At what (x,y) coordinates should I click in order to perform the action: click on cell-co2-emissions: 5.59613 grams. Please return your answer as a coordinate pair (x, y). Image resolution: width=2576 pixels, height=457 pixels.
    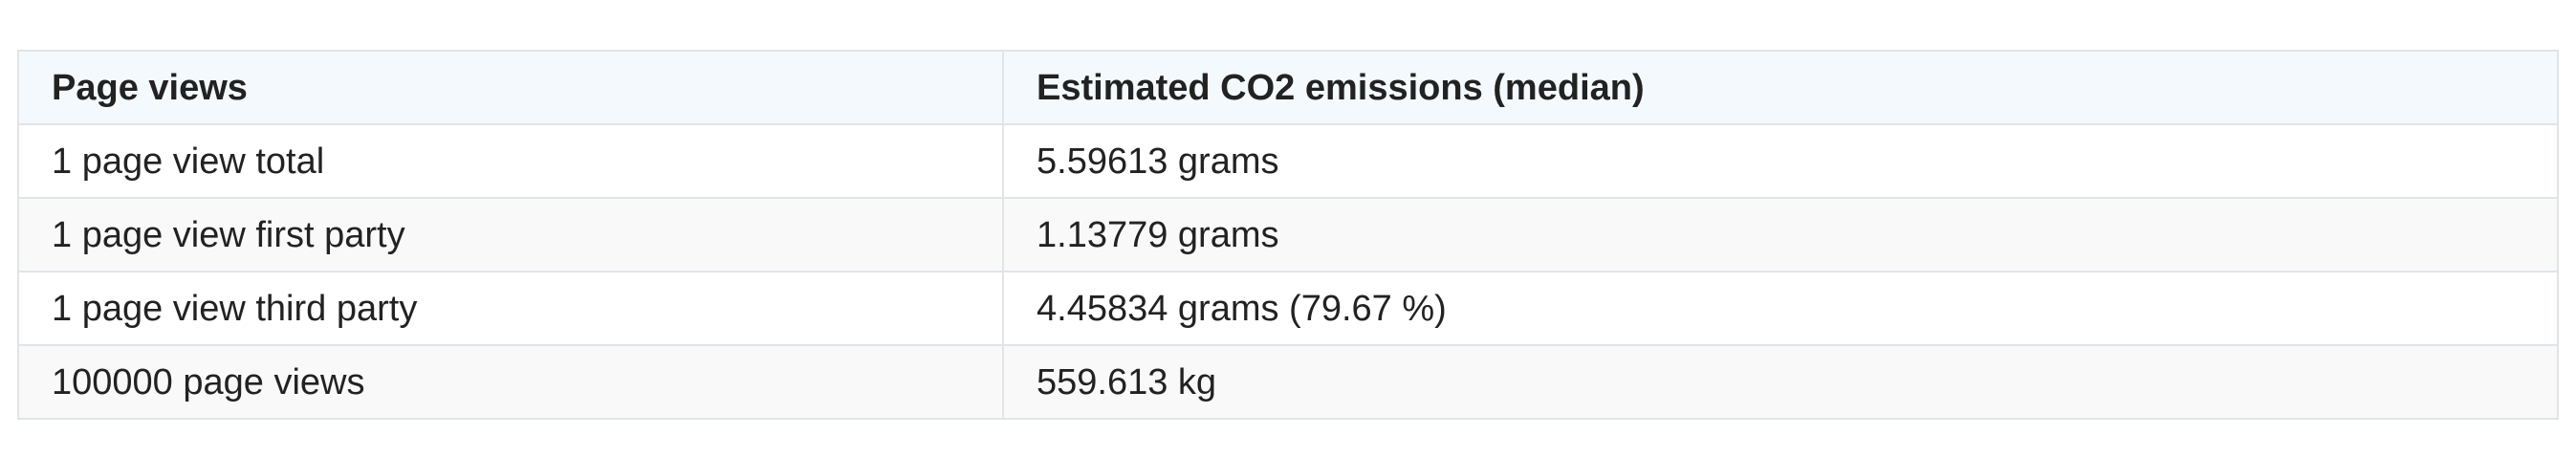
    Looking at the image, I should click on (1780, 161).